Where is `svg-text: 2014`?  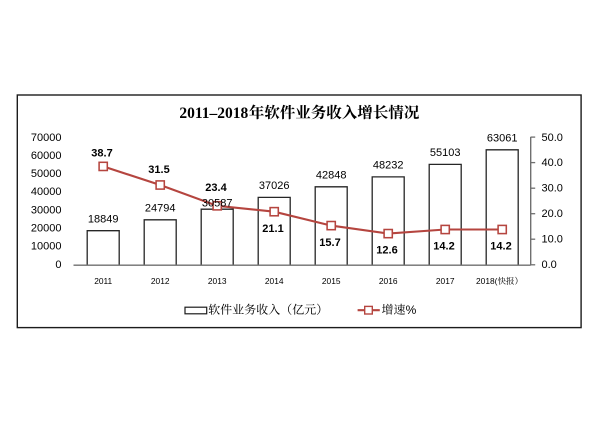
svg-text: 2014 is located at coordinates (274, 281).